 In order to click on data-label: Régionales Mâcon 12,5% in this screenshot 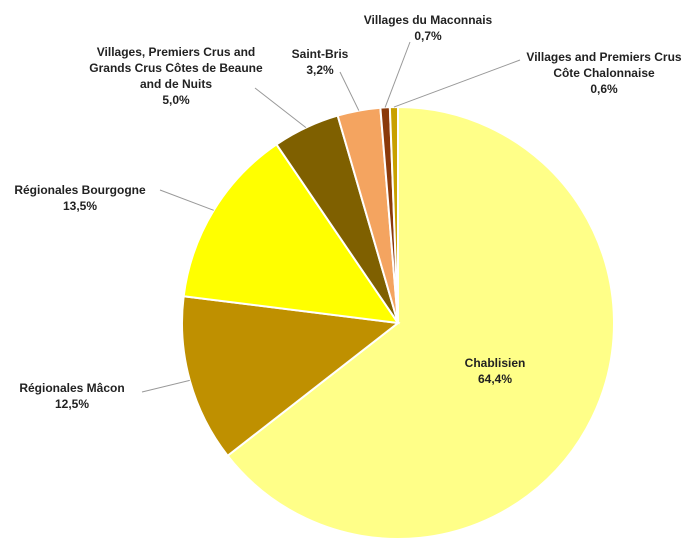, I will do `click(72, 396)`.